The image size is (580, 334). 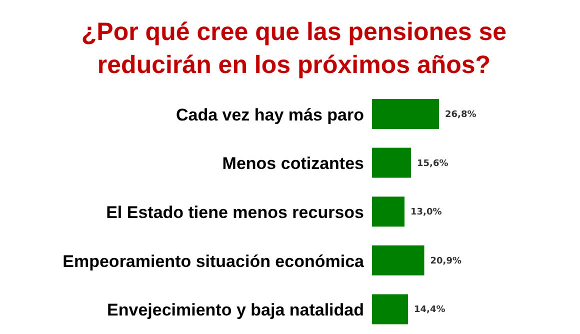 What do you see at coordinates (432, 163) in the screenshot?
I see `data-label: 15,6%` at bounding box center [432, 163].